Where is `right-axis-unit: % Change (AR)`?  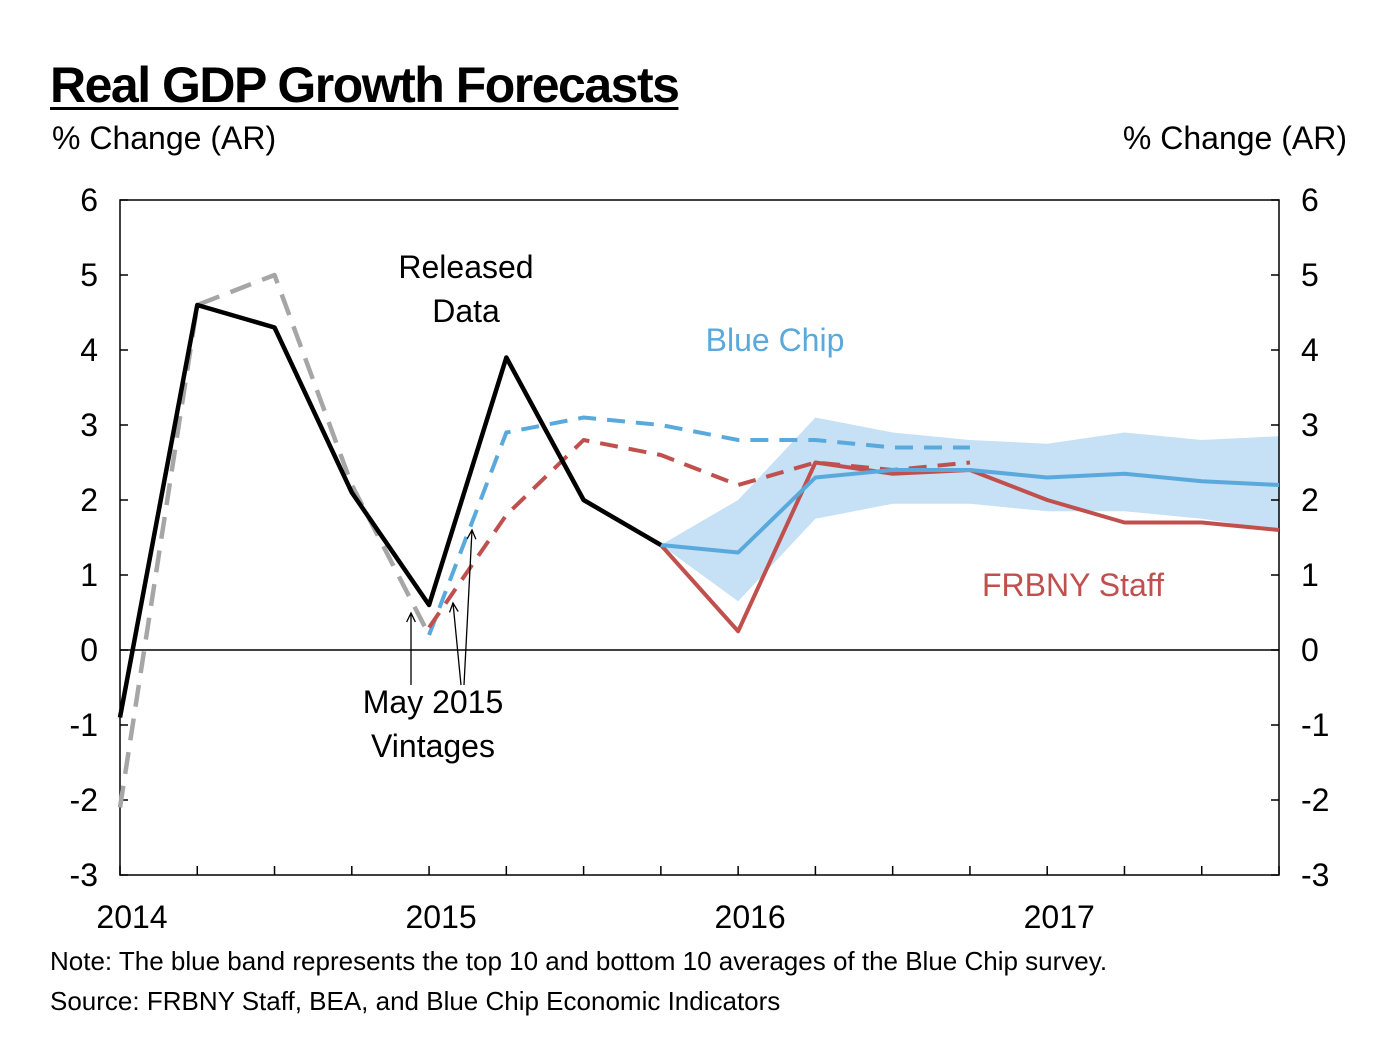 right-axis-unit: % Change (AR) is located at coordinates (1234, 138).